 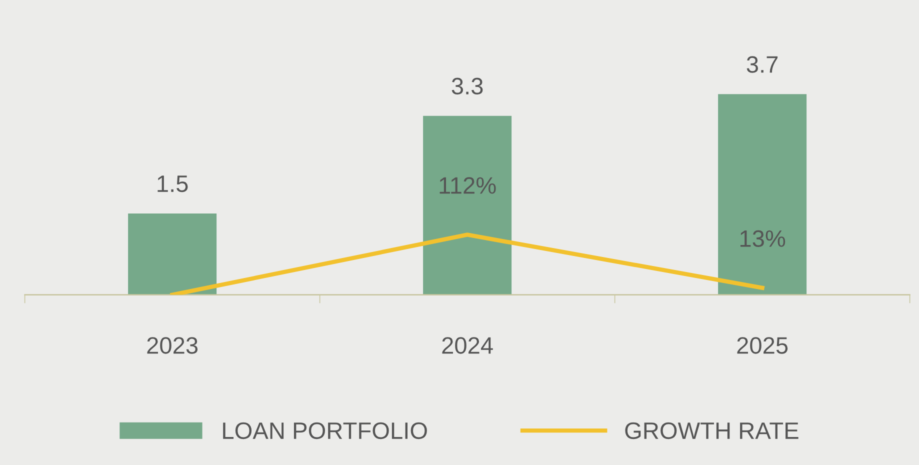 What do you see at coordinates (762, 64) in the screenshot?
I see `data-label: 3.7` at bounding box center [762, 64].